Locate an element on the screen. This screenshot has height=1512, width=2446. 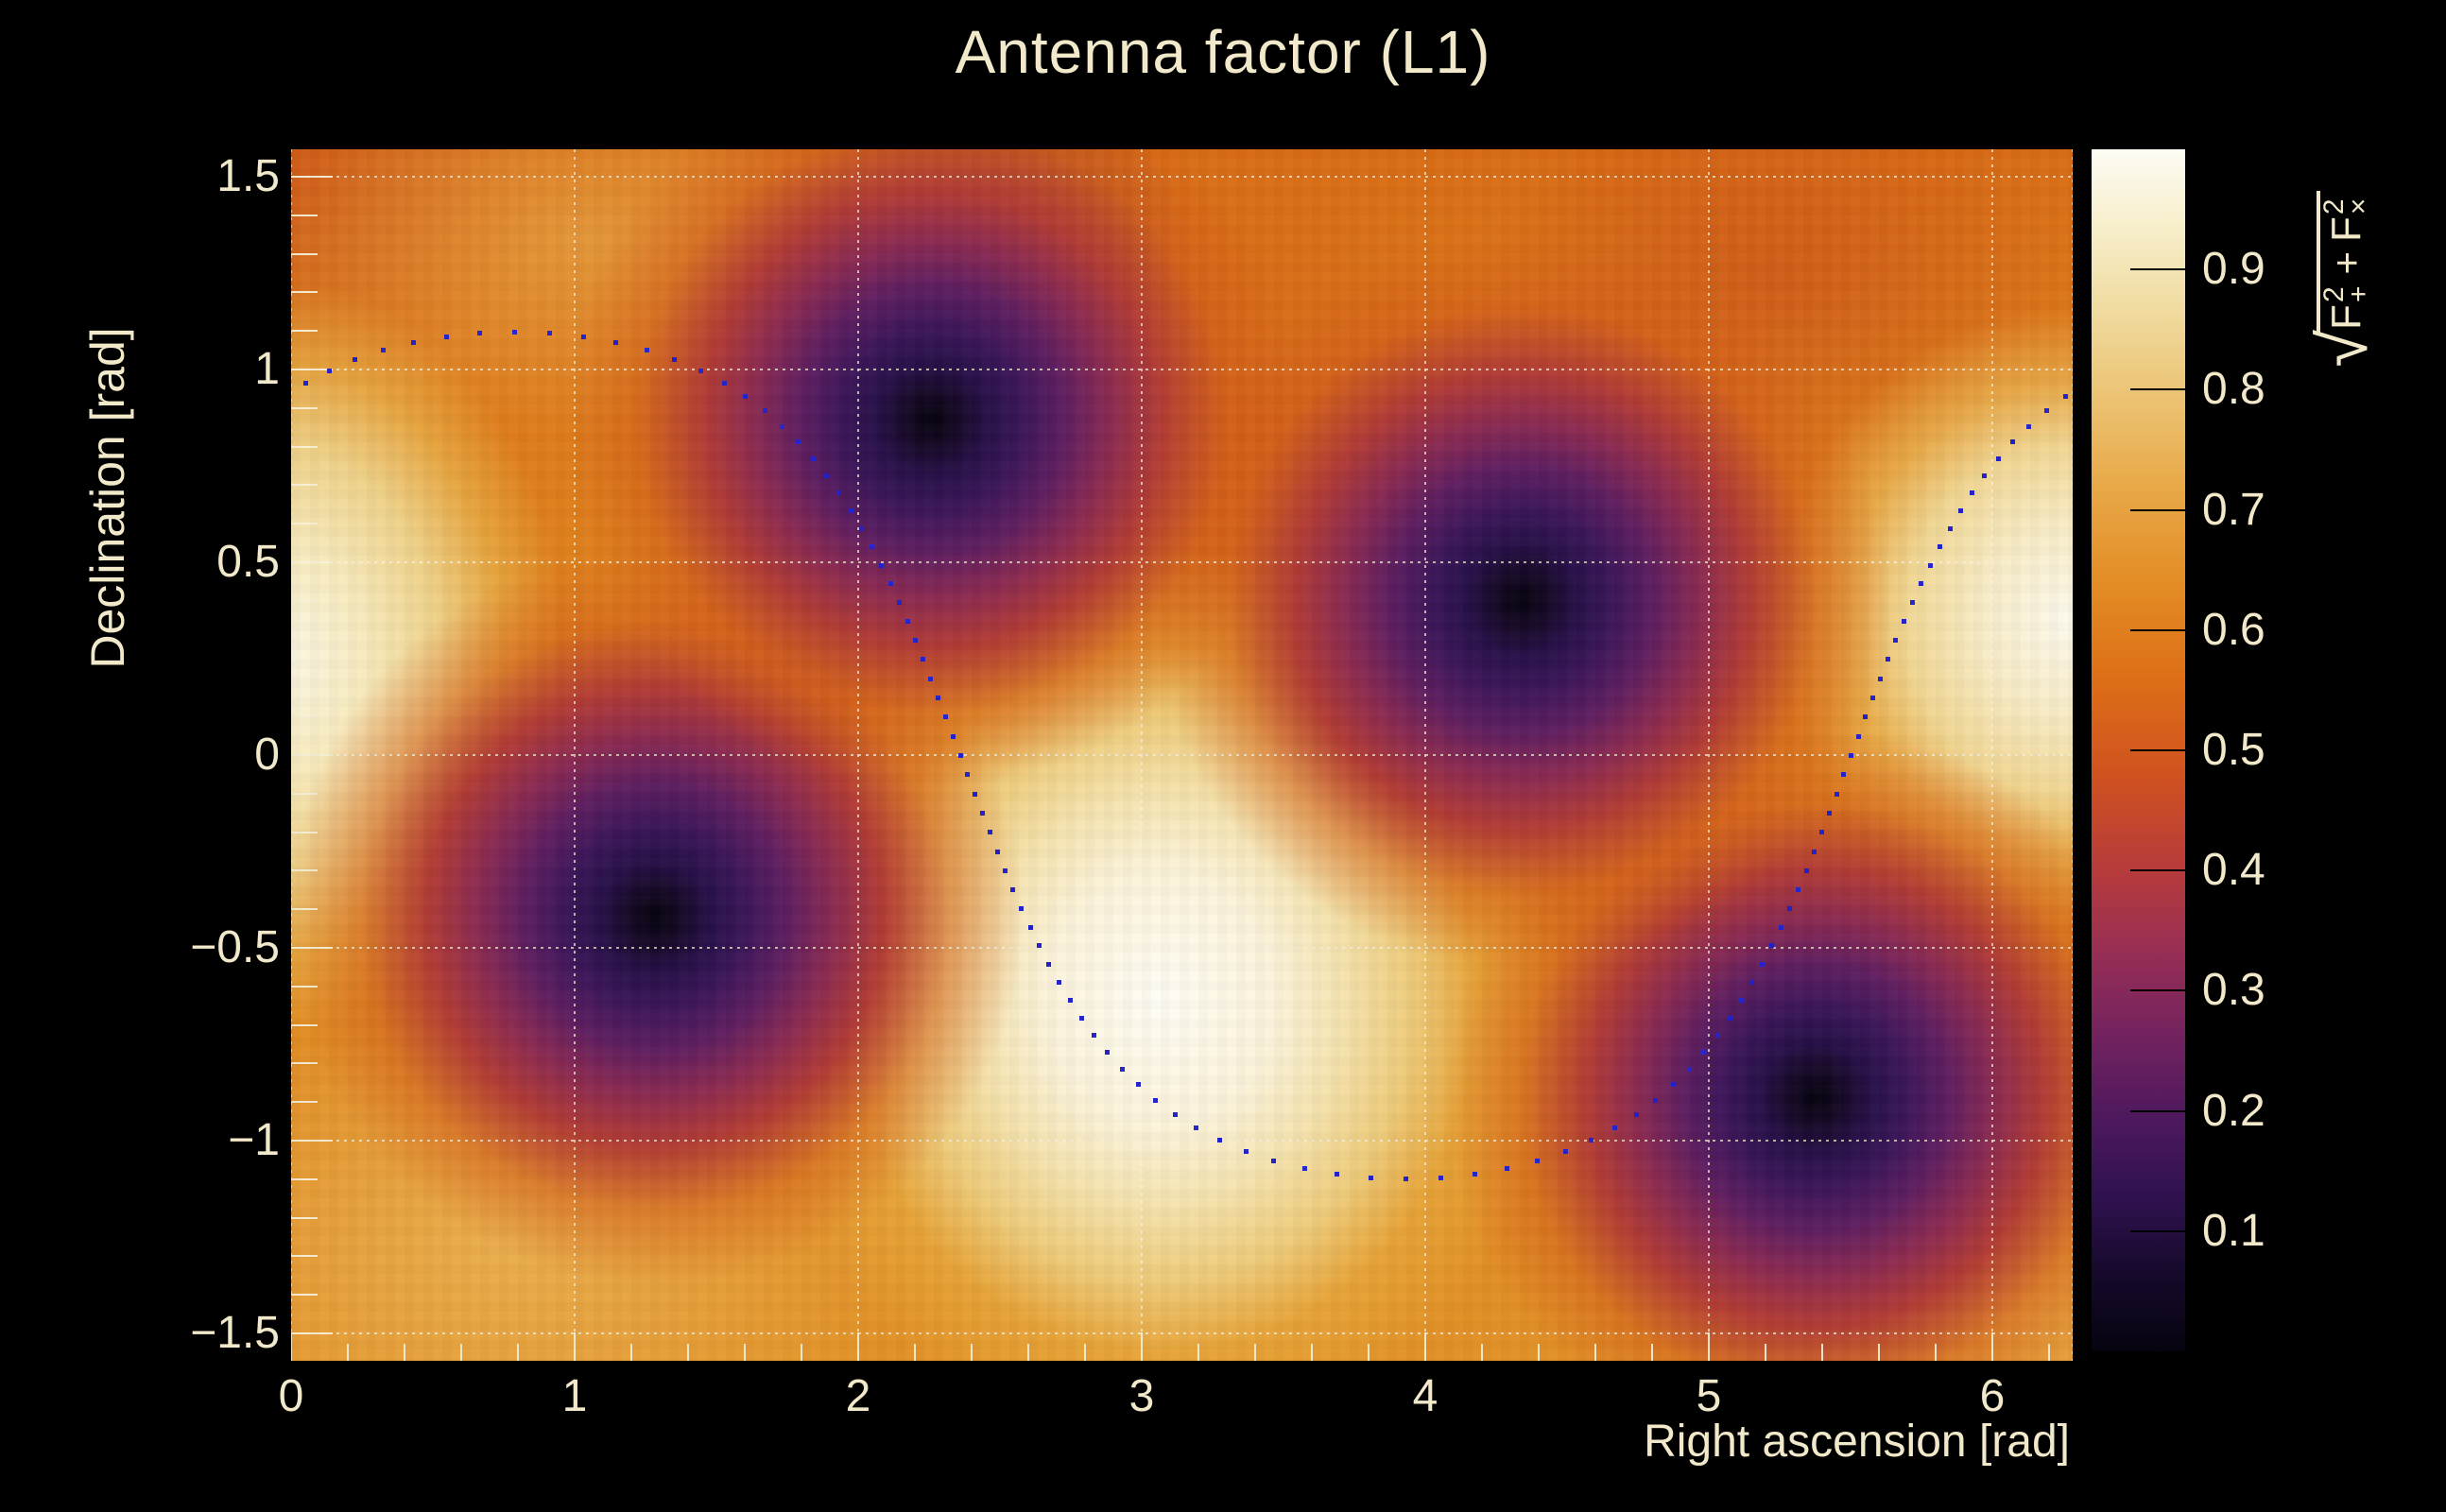
y-axis-title: Declination [rad] is located at coordinates (107, 498).